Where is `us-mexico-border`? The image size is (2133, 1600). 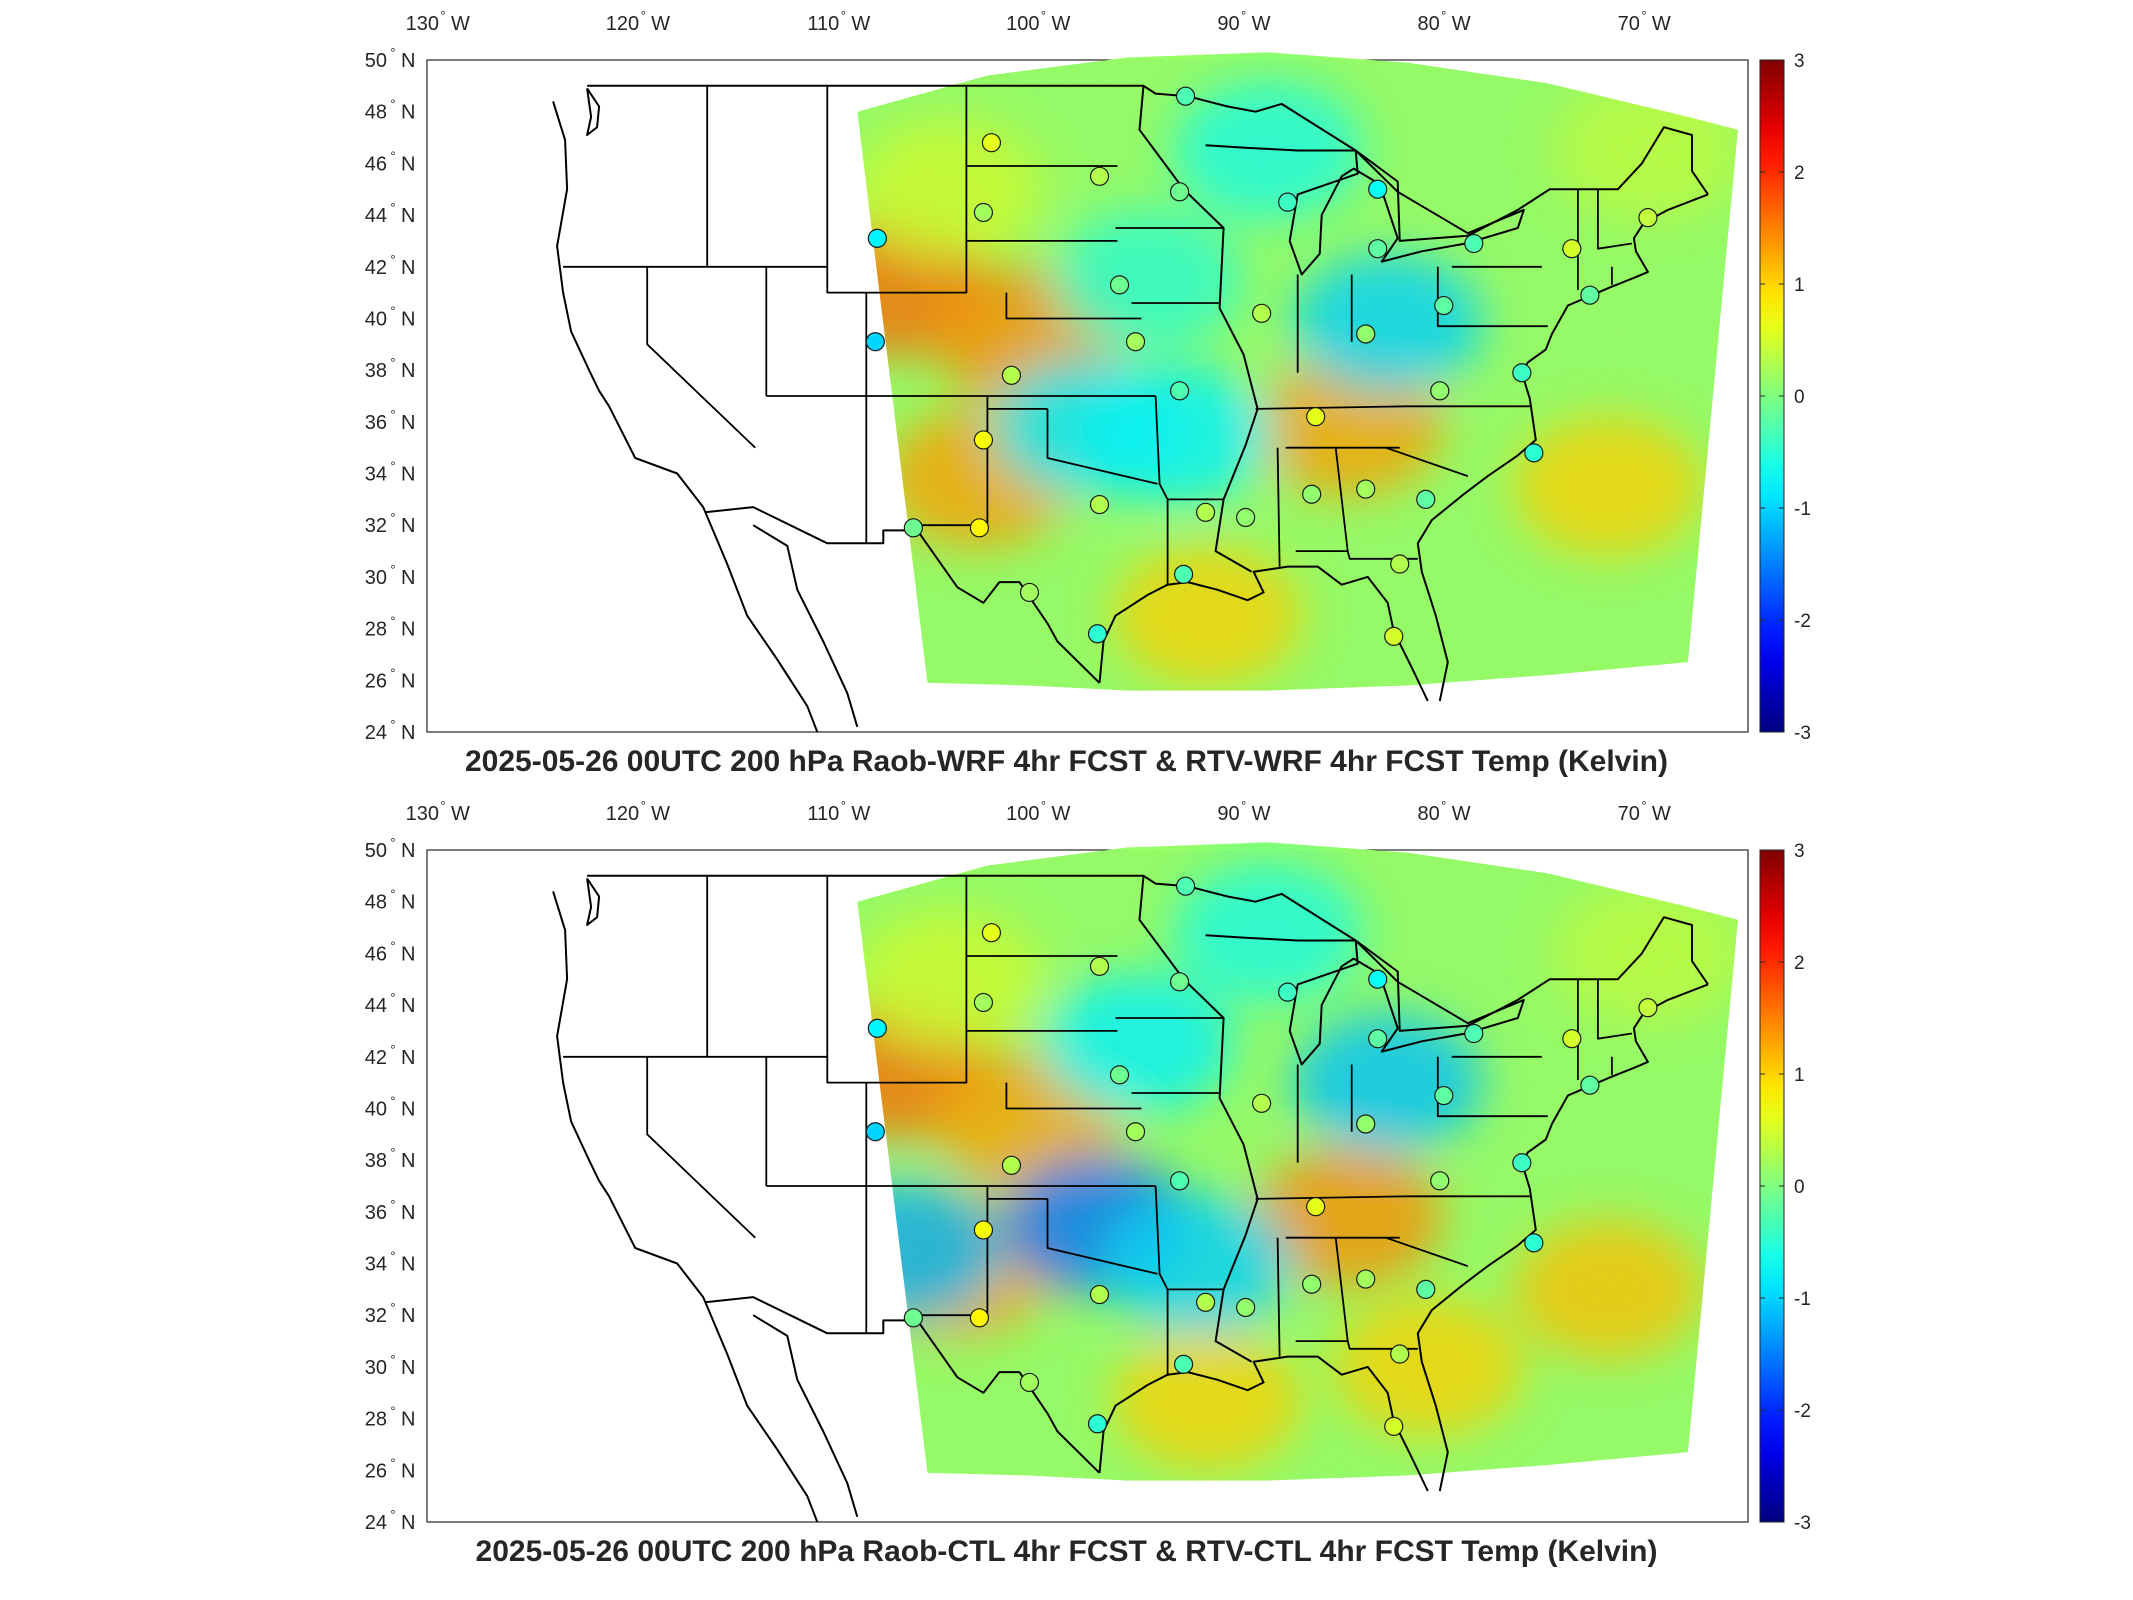 us-mexico-border is located at coordinates (903, 595).